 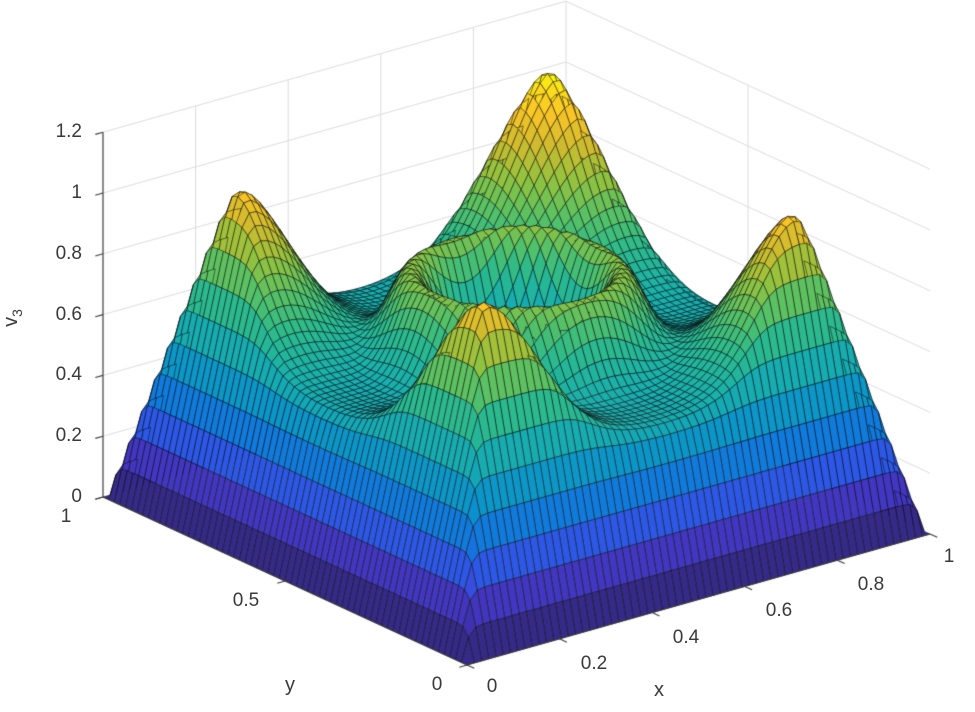 What do you see at coordinates (76, 496) in the screenshot?
I see `z-tick-label: 0` at bounding box center [76, 496].